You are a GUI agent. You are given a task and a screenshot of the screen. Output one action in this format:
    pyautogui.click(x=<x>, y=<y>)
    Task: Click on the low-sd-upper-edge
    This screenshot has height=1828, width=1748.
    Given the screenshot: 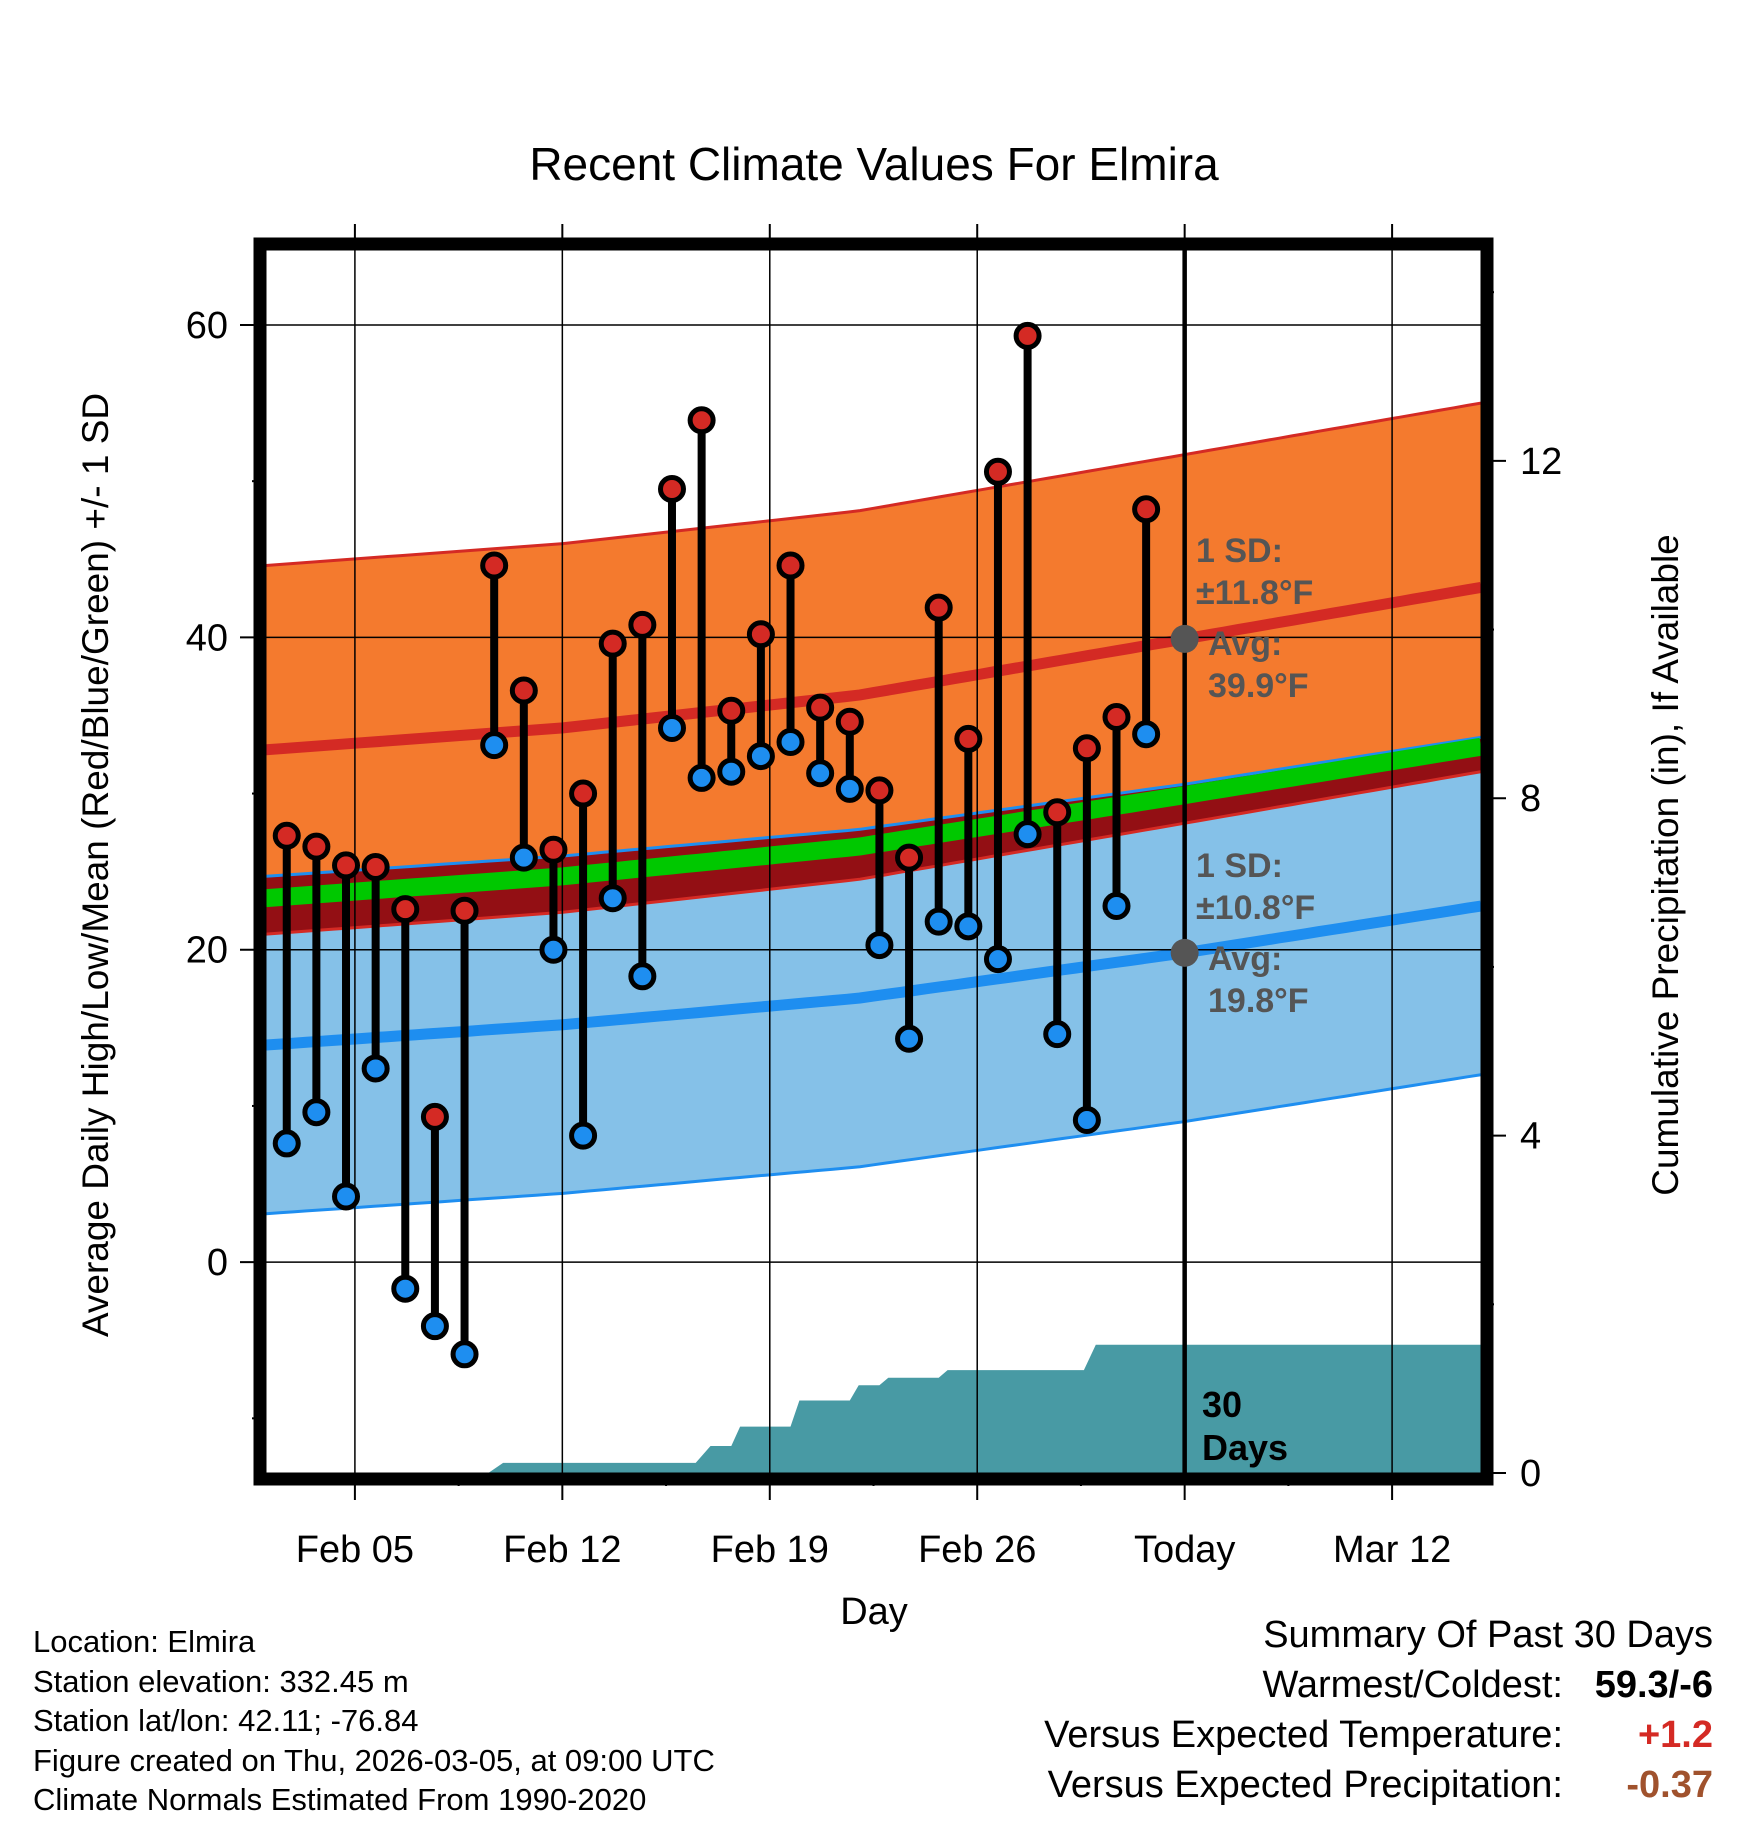 What is the action you would take?
    pyautogui.click(x=873, y=806)
    